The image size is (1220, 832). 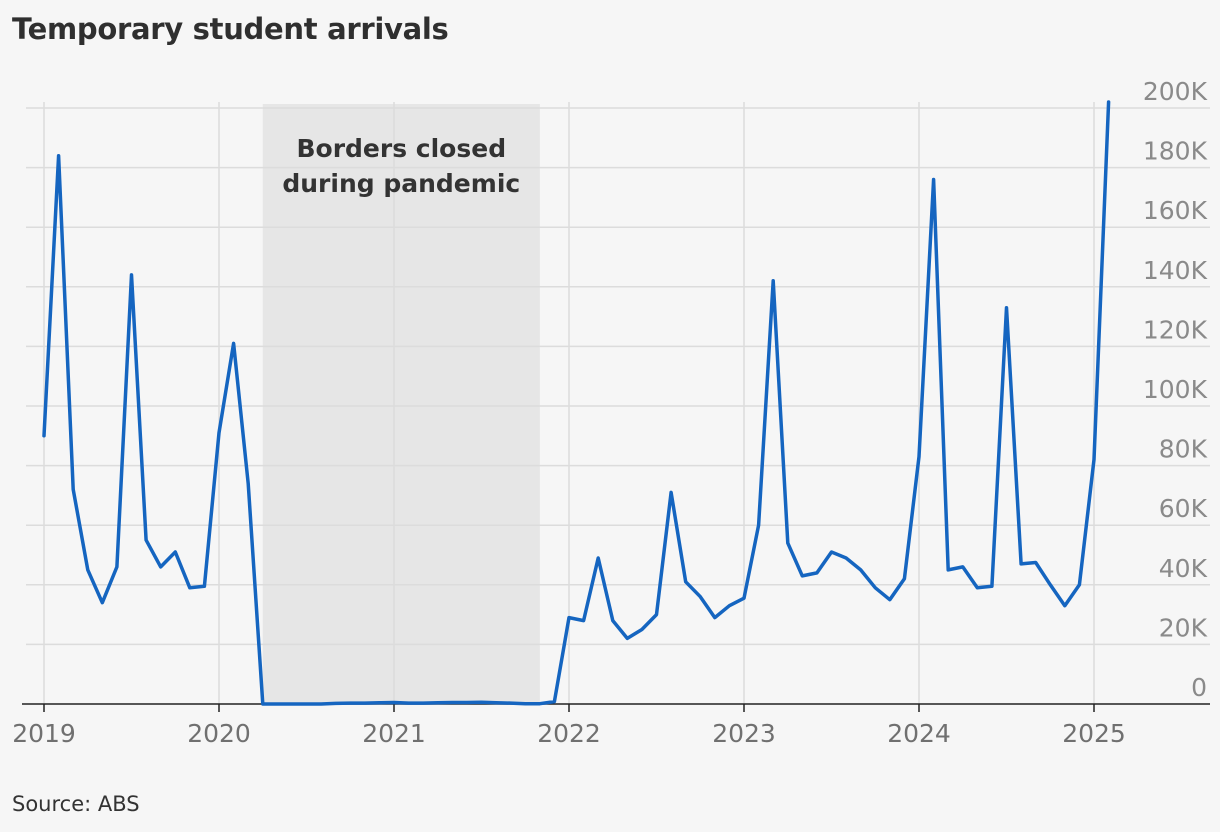 I want to click on shaded-region-label: Borders closed, so click(x=401, y=148).